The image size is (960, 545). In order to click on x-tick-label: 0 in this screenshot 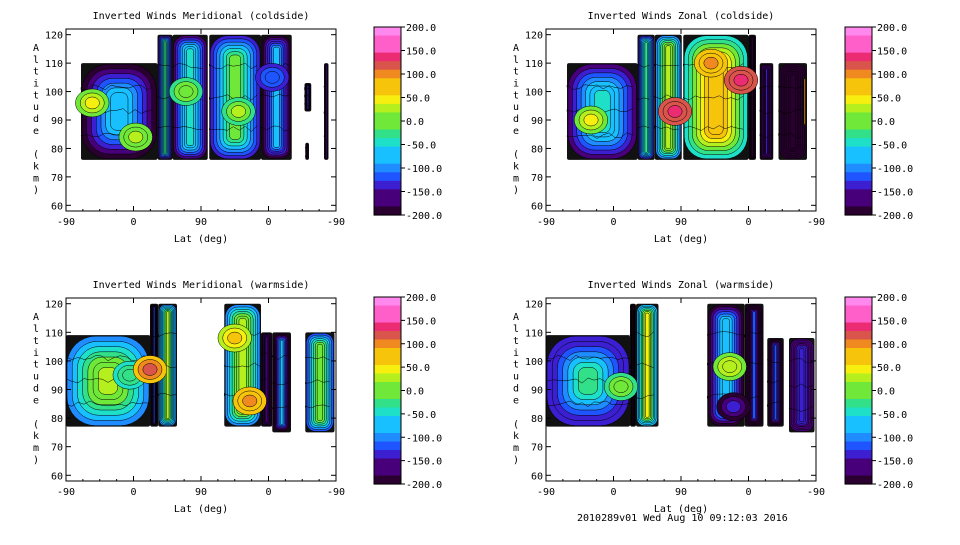, I will do `click(268, 222)`.